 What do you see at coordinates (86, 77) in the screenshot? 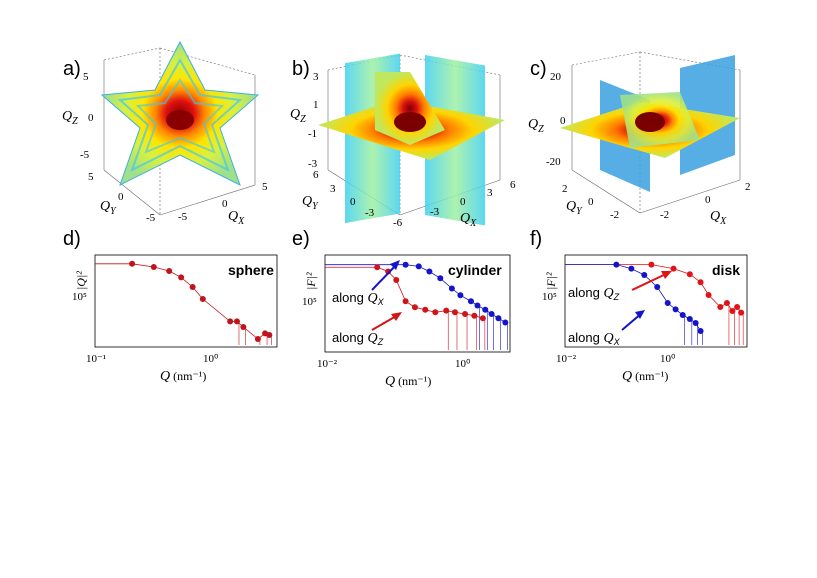
I see `a-ztick-0: 5` at bounding box center [86, 77].